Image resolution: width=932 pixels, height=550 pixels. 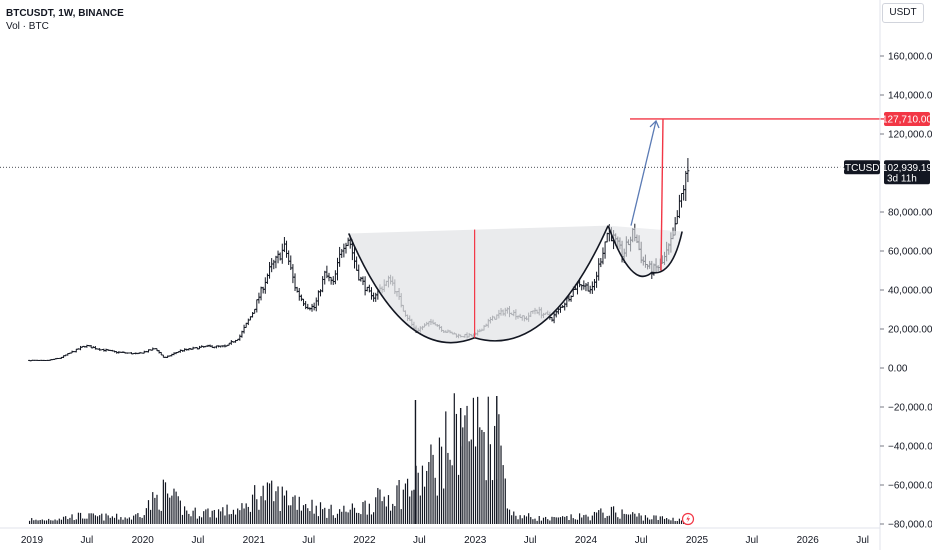 I want to click on handle-depth-line, so click(x=662, y=194).